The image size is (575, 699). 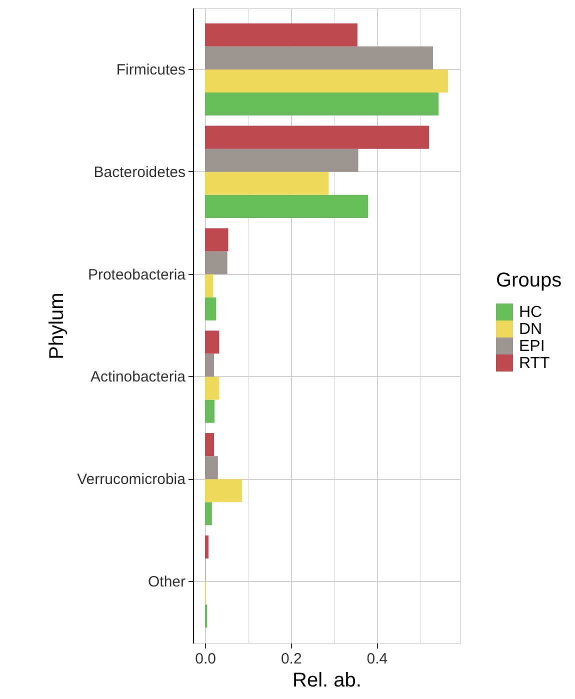 What do you see at coordinates (205, 659) in the screenshot?
I see `x-tick-label: 0.0` at bounding box center [205, 659].